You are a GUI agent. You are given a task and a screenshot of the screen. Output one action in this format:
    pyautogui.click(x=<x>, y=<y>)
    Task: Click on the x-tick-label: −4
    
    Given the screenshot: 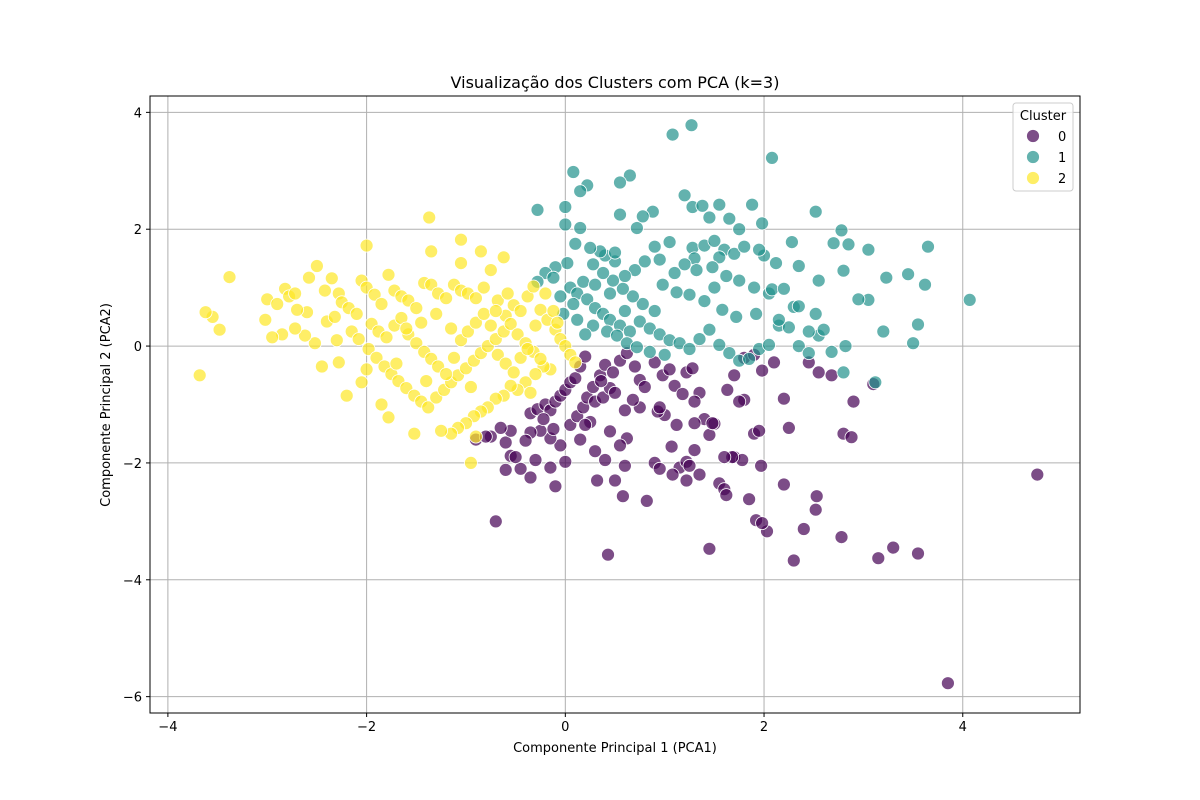 What is the action you would take?
    pyautogui.click(x=167, y=727)
    